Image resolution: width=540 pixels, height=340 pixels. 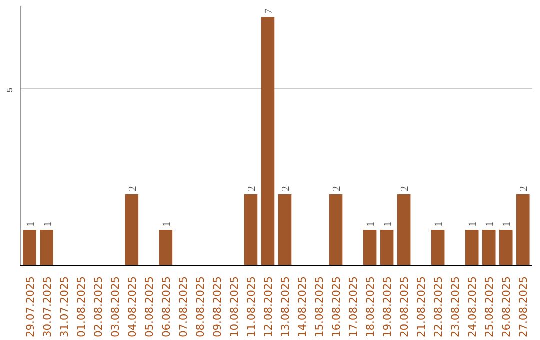 What do you see at coordinates (200, 307) in the screenshot?
I see `x-tick-label: 08.08.2025` at bounding box center [200, 307].